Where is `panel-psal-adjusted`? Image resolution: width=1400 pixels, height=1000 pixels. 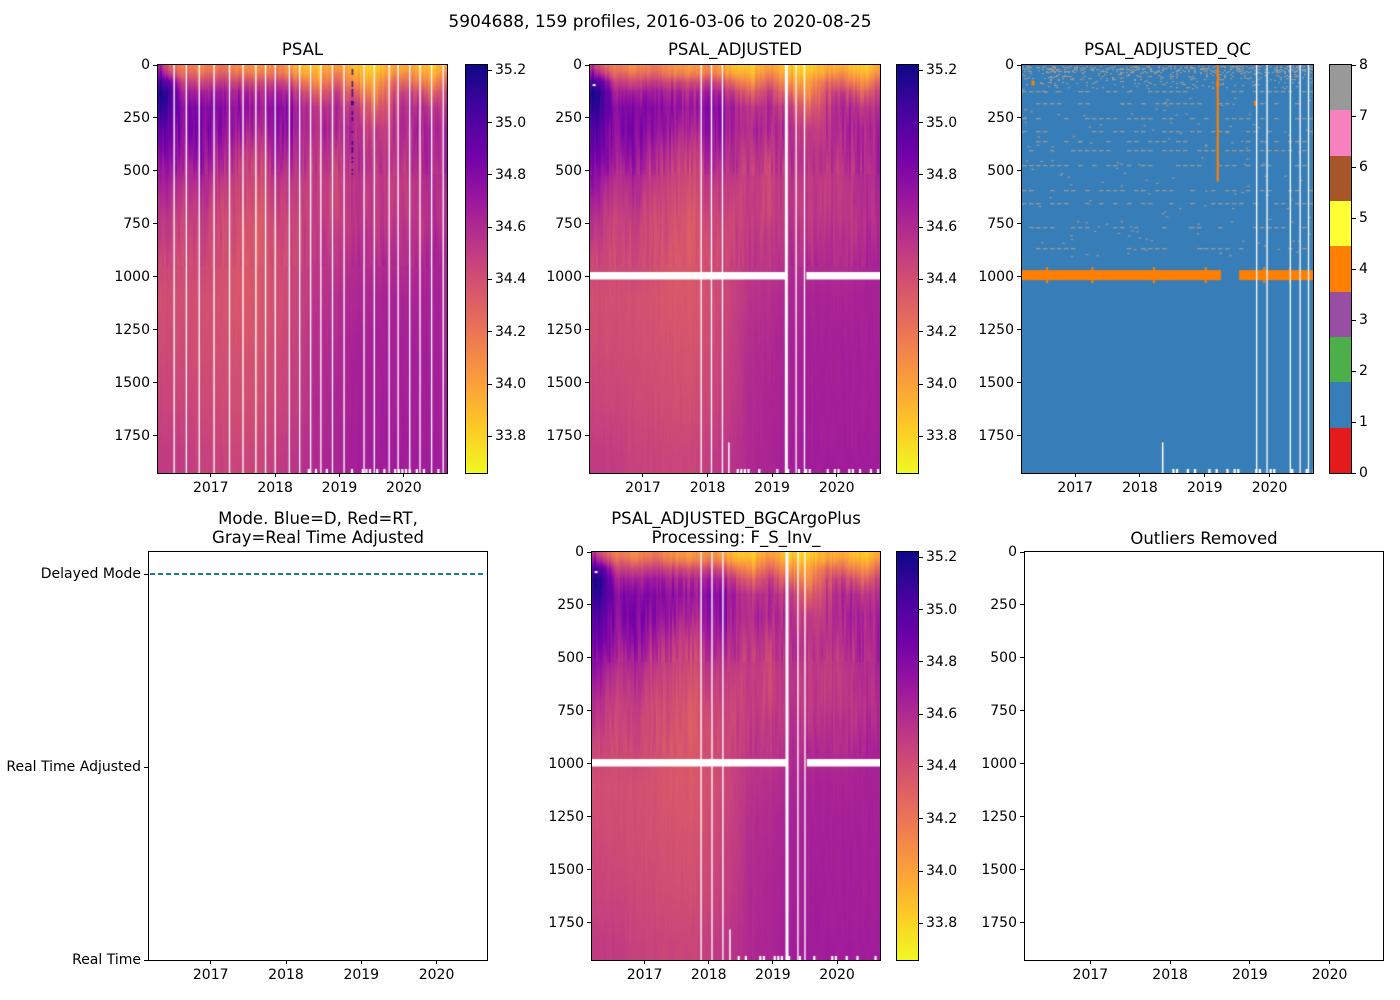 panel-psal-adjusted is located at coordinates (735, 269).